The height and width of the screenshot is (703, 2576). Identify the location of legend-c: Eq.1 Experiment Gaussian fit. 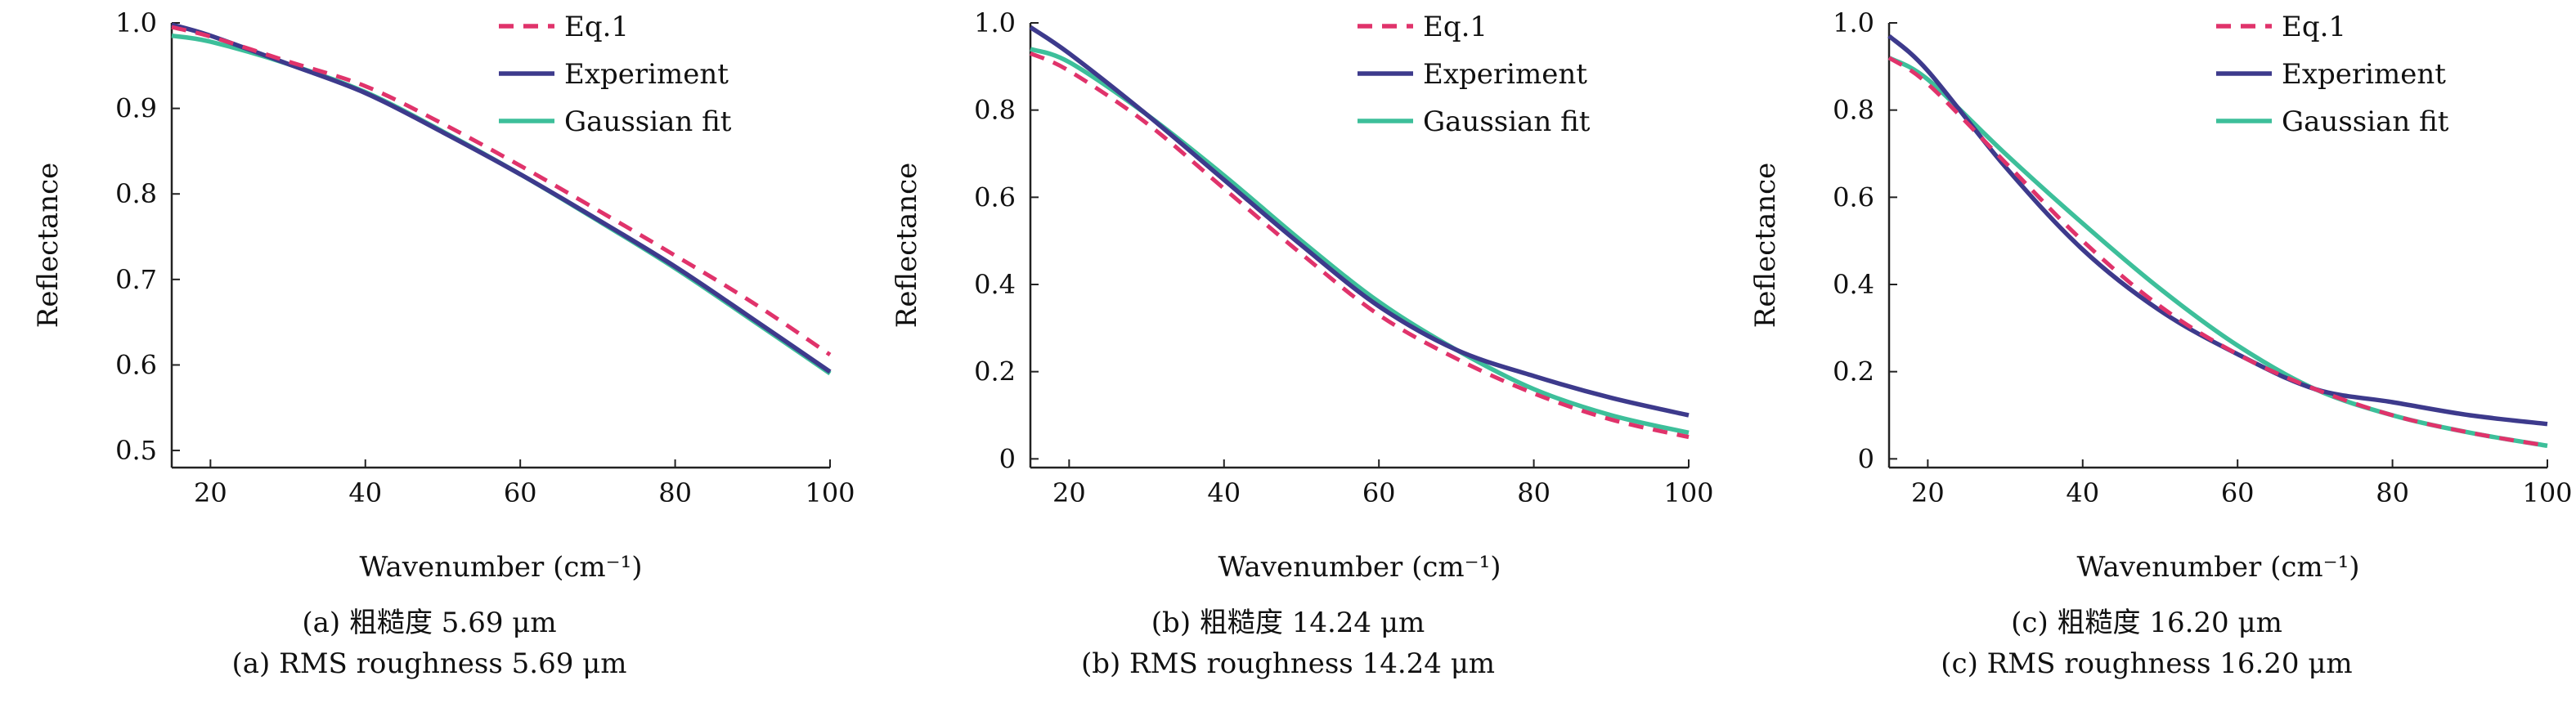
(2332, 74).